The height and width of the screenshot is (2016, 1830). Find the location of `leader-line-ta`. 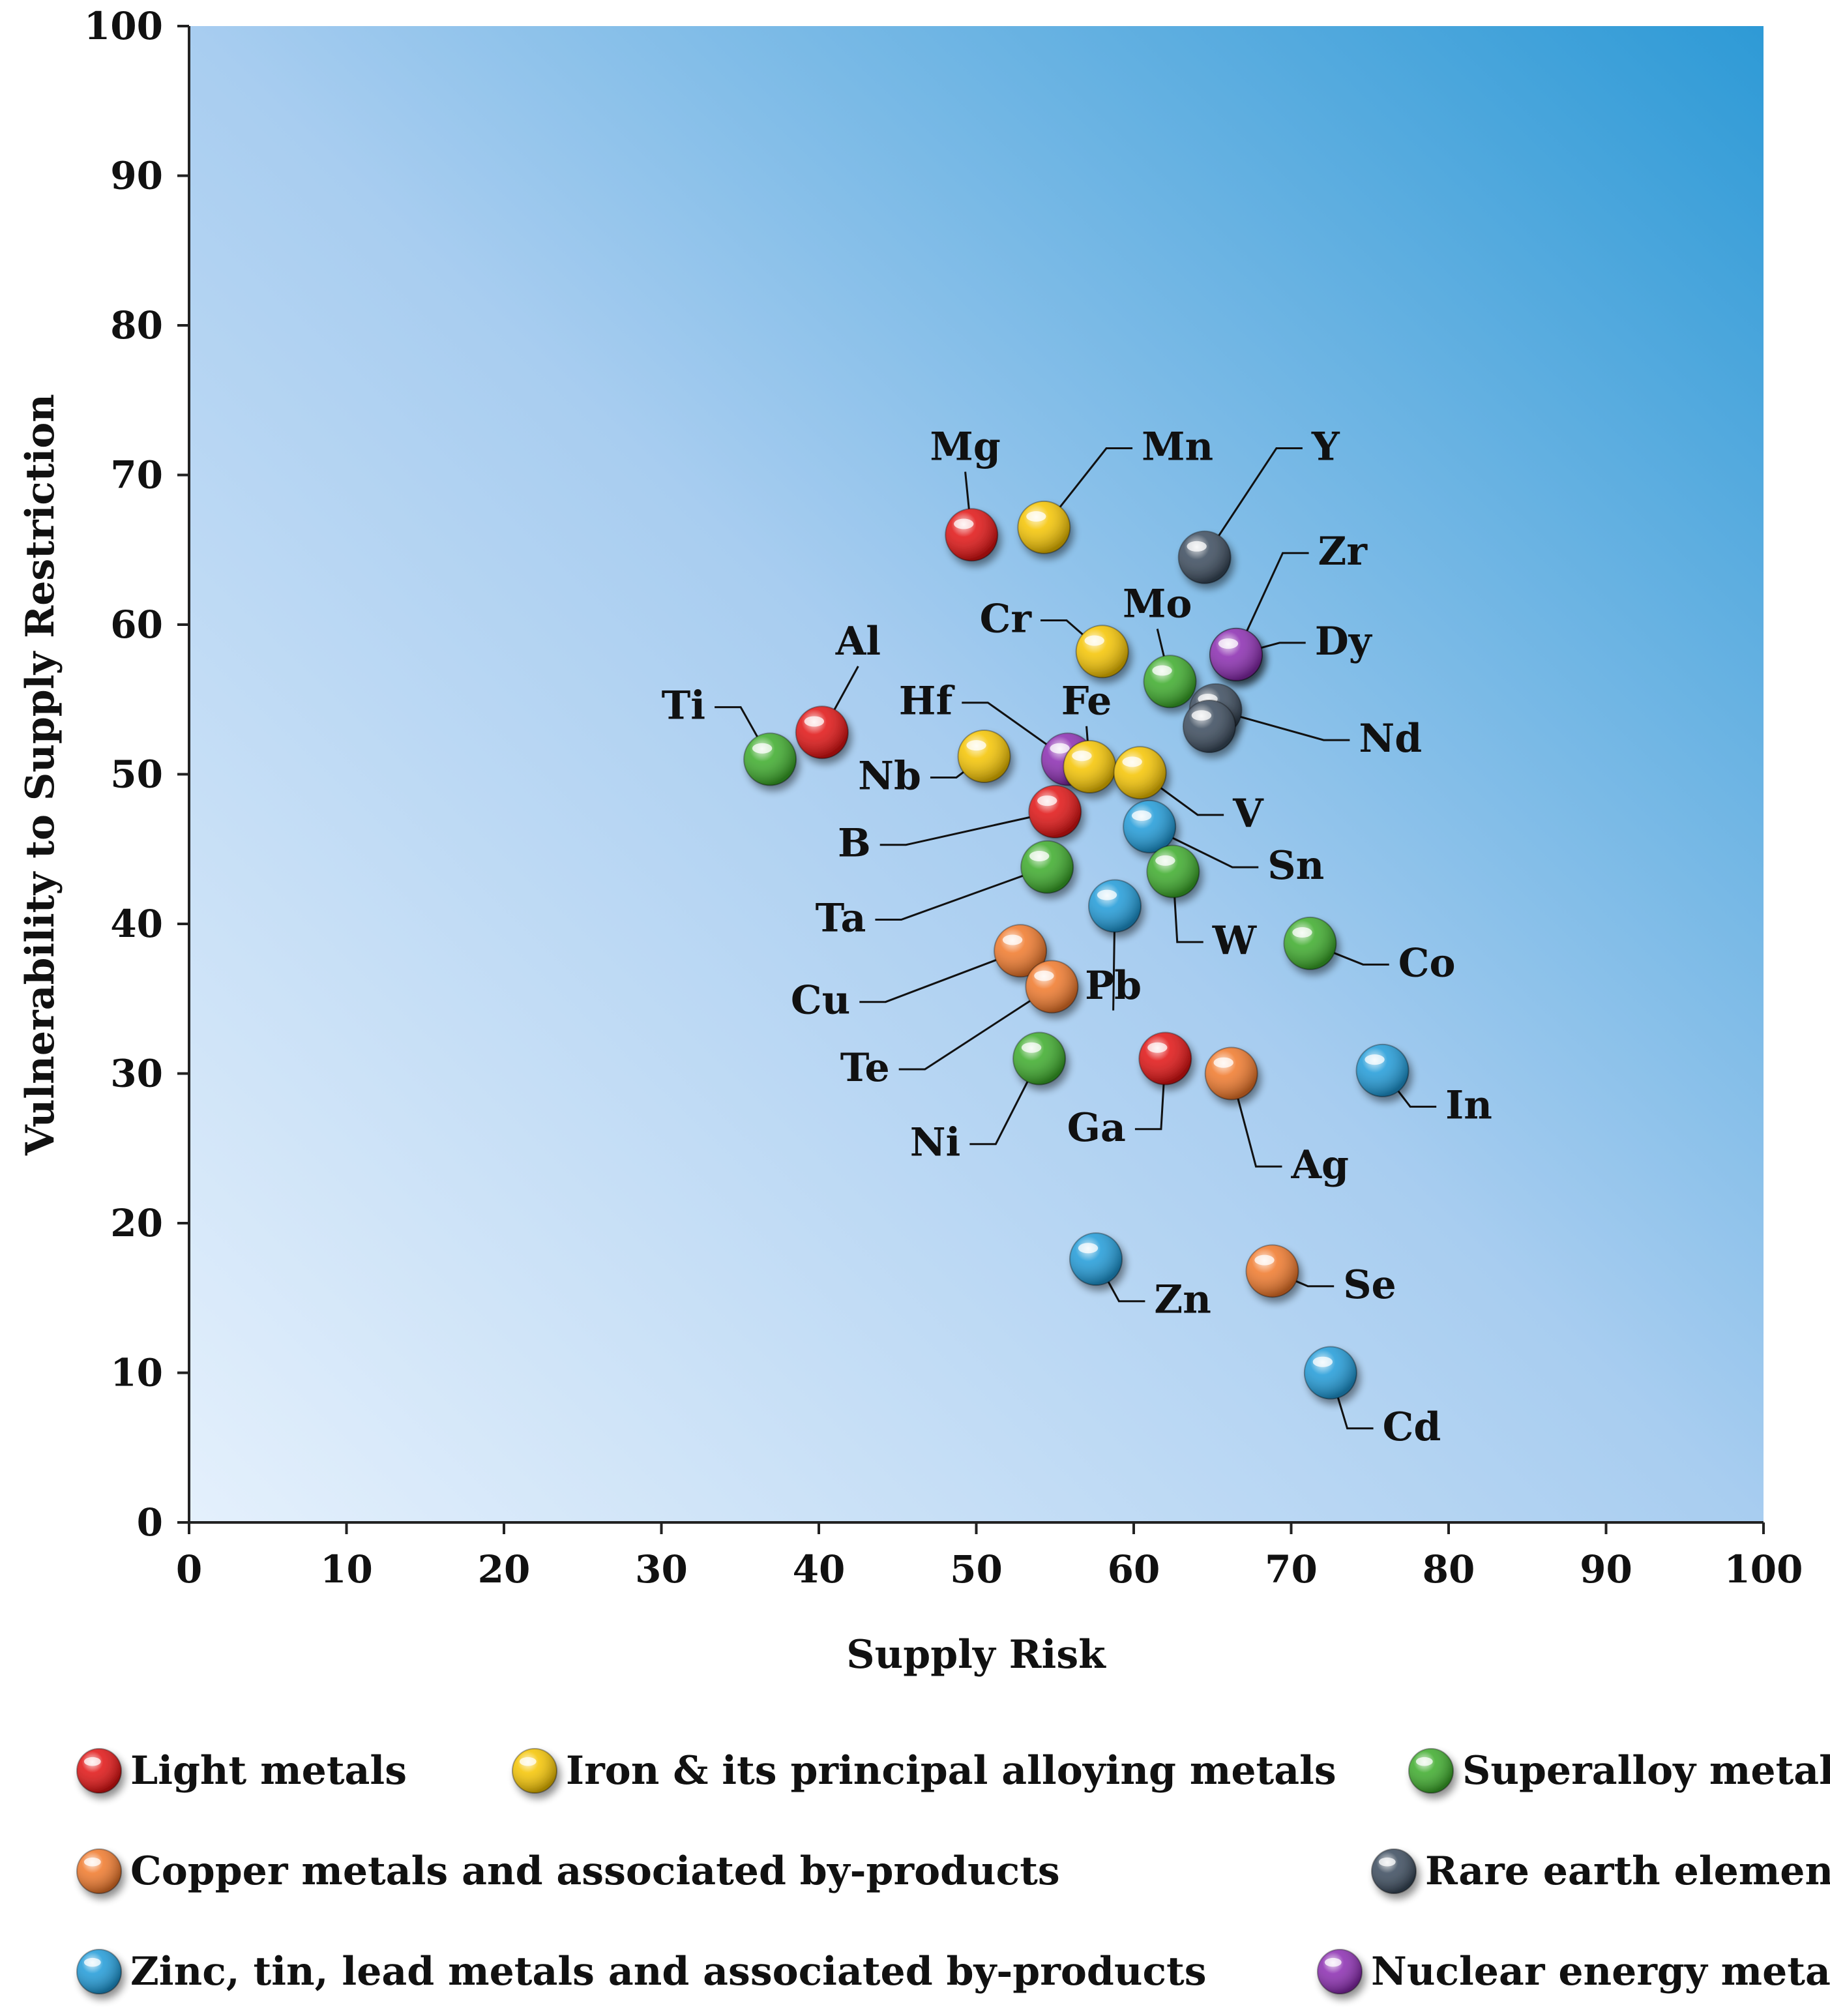

leader-line-ta is located at coordinates (961, 894).